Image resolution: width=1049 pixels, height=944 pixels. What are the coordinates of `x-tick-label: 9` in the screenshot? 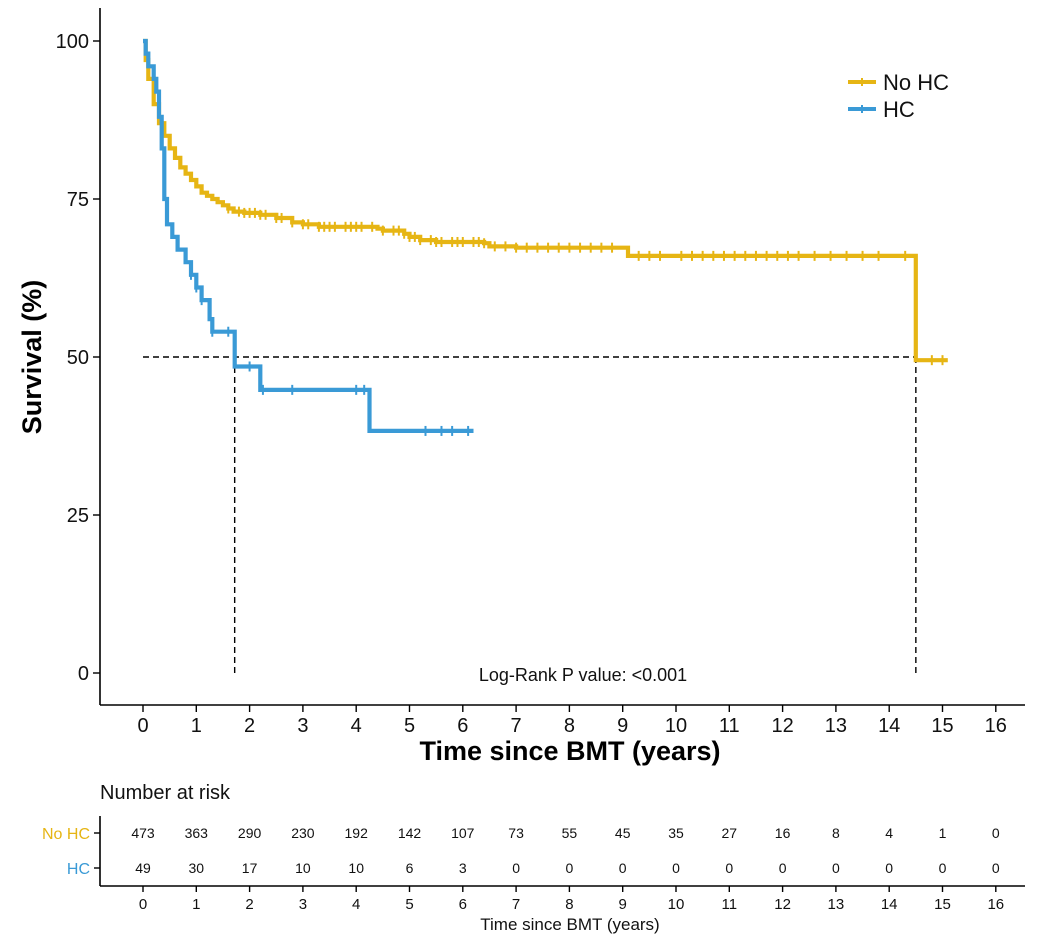 It's located at (622, 726).